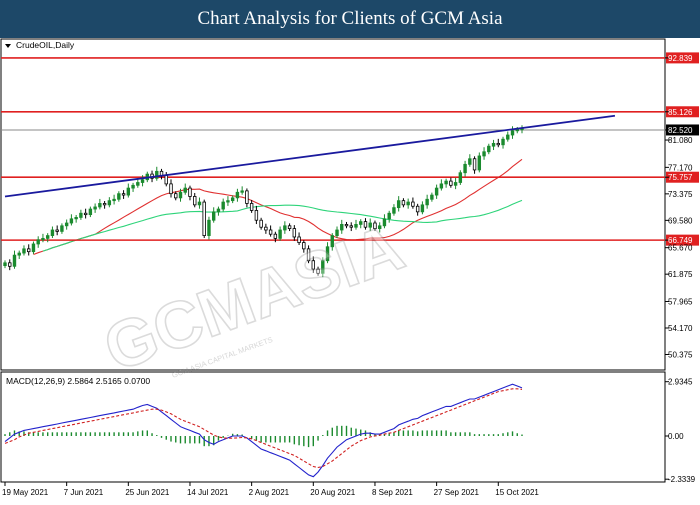  What do you see at coordinates (517, 492) in the screenshot?
I see `time-tick-label: 15 Oct 2021` at bounding box center [517, 492].